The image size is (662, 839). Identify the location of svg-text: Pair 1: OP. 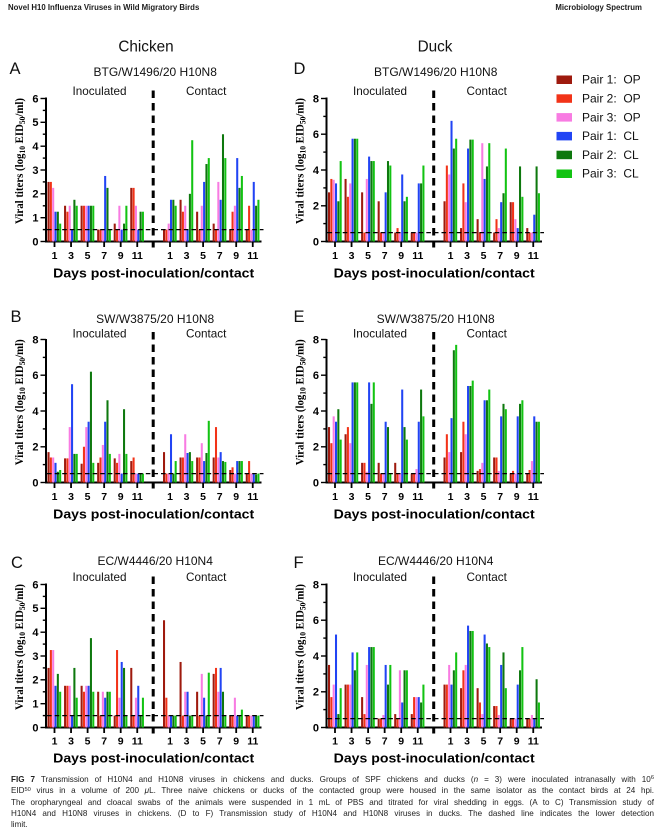
(611, 80).